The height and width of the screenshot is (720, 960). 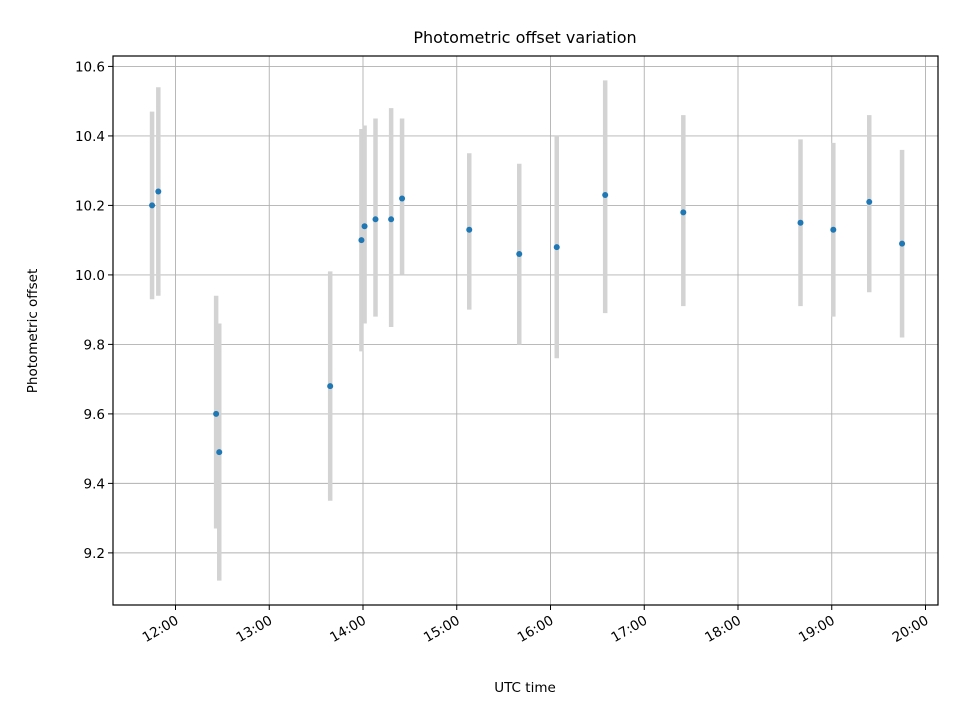 What do you see at coordinates (94, 310) in the screenshot?
I see `y-axis-ticks: 9.2 9.4 9.6 9.8 10.0 10.2 10.4 10.6` at bounding box center [94, 310].